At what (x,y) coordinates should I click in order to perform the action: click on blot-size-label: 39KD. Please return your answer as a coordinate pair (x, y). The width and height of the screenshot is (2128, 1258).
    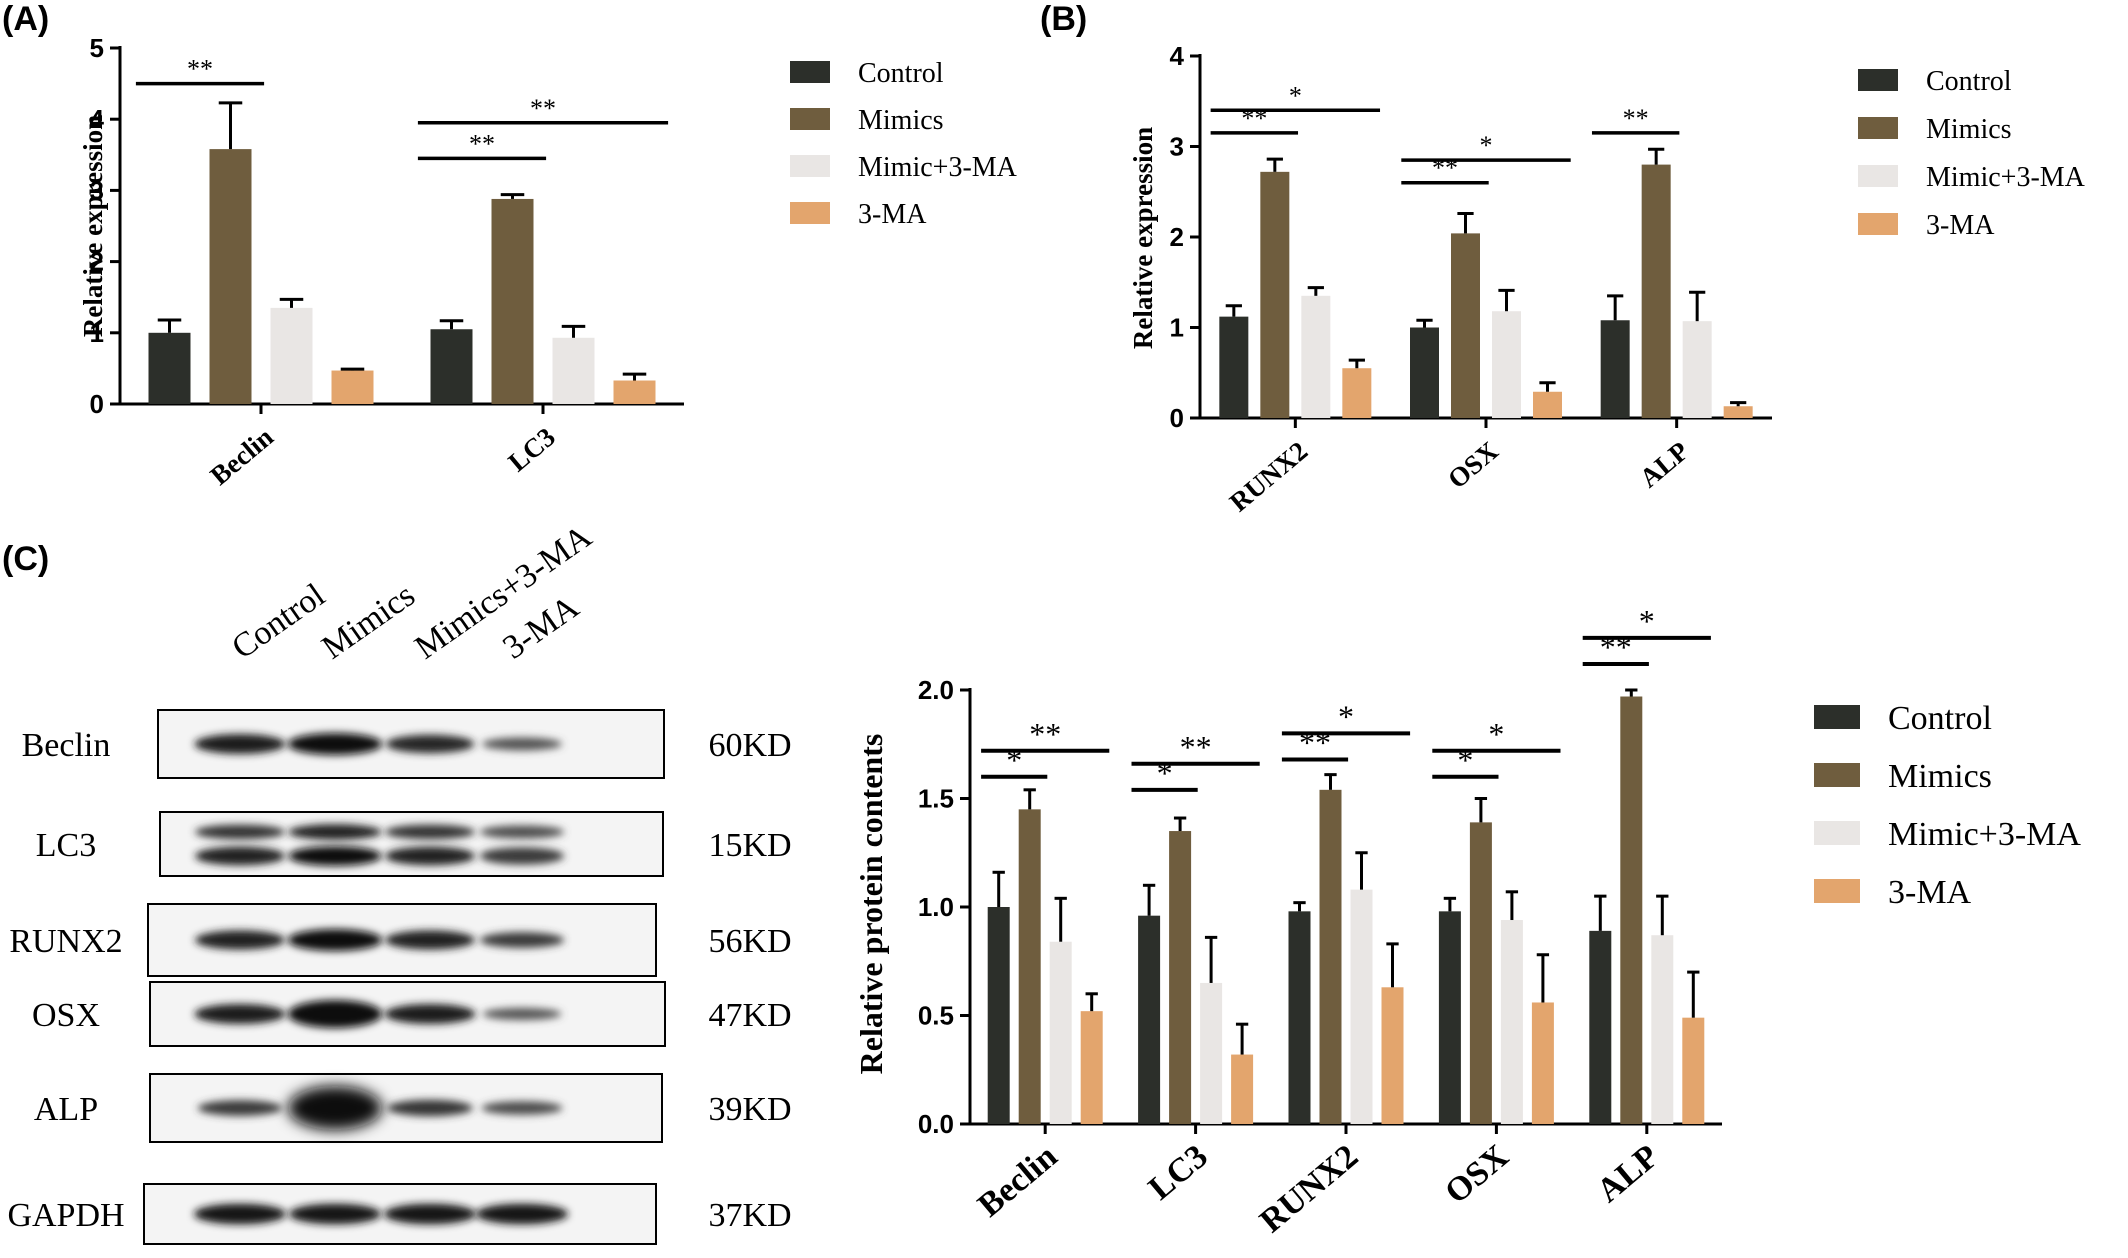
    Looking at the image, I should click on (749, 1109).